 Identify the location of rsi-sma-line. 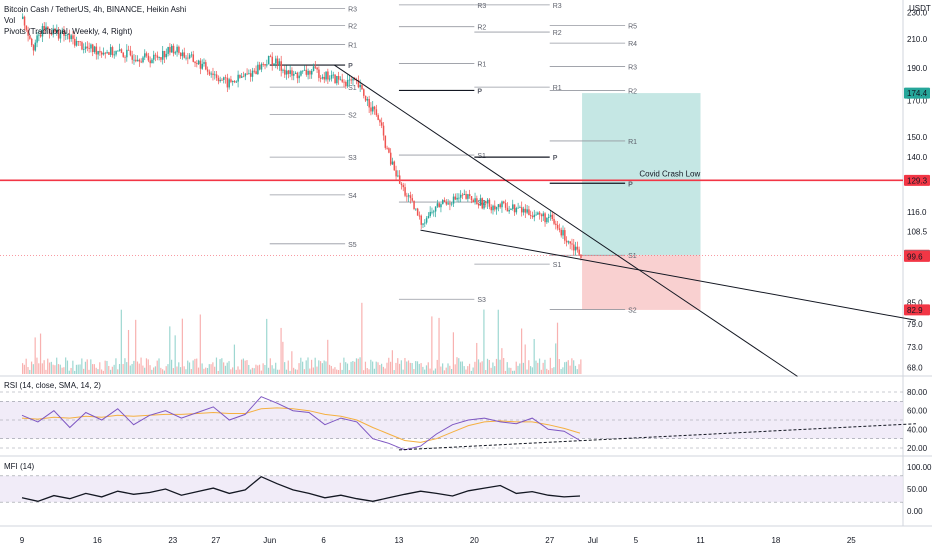
(301, 425).